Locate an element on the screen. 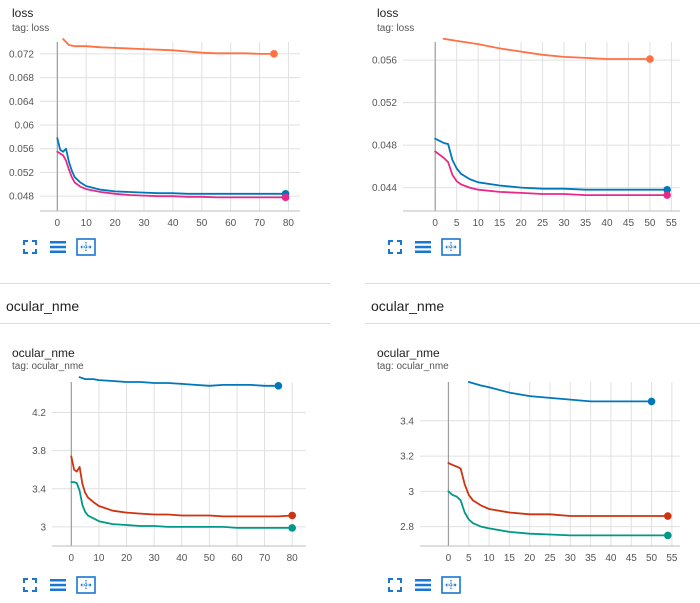  y-tick-label: 4.2 is located at coordinates (39, 413).